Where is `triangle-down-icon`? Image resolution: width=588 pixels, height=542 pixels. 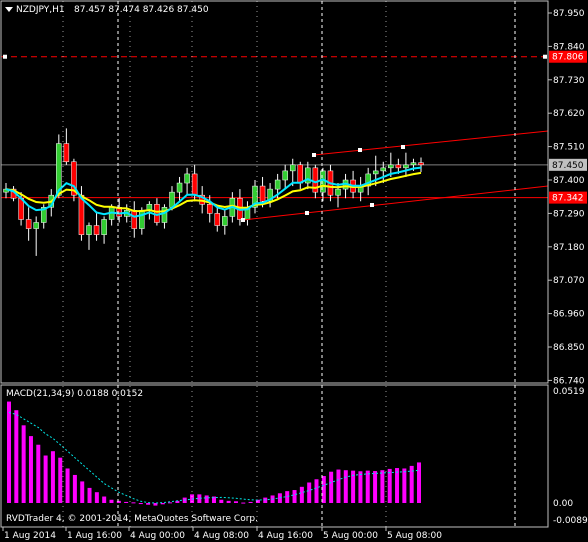 triangle-down-icon is located at coordinates (9, 9).